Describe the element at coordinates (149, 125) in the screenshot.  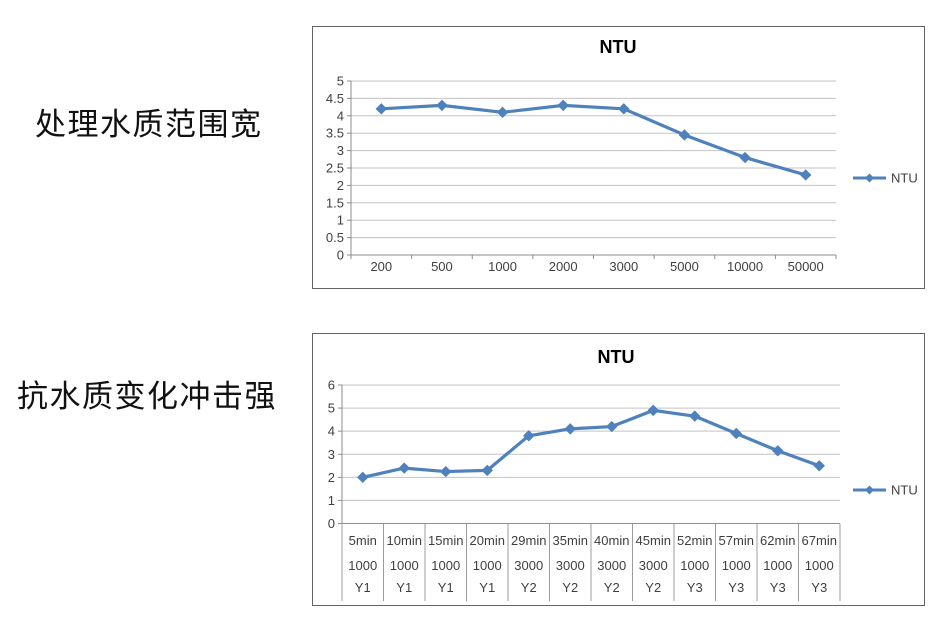
I see `section-label-top: 处理水质范围宽` at that location.